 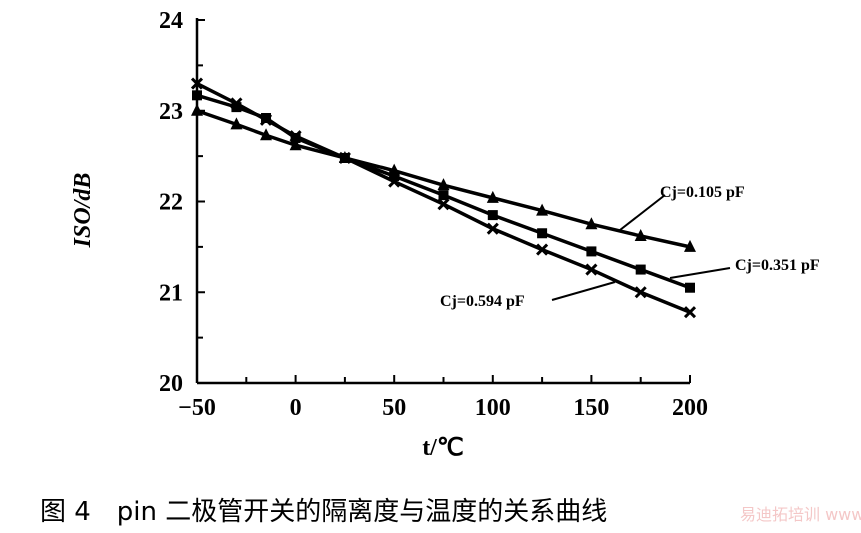 I want to click on x-tick-label: 0, so click(x=296, y=408).